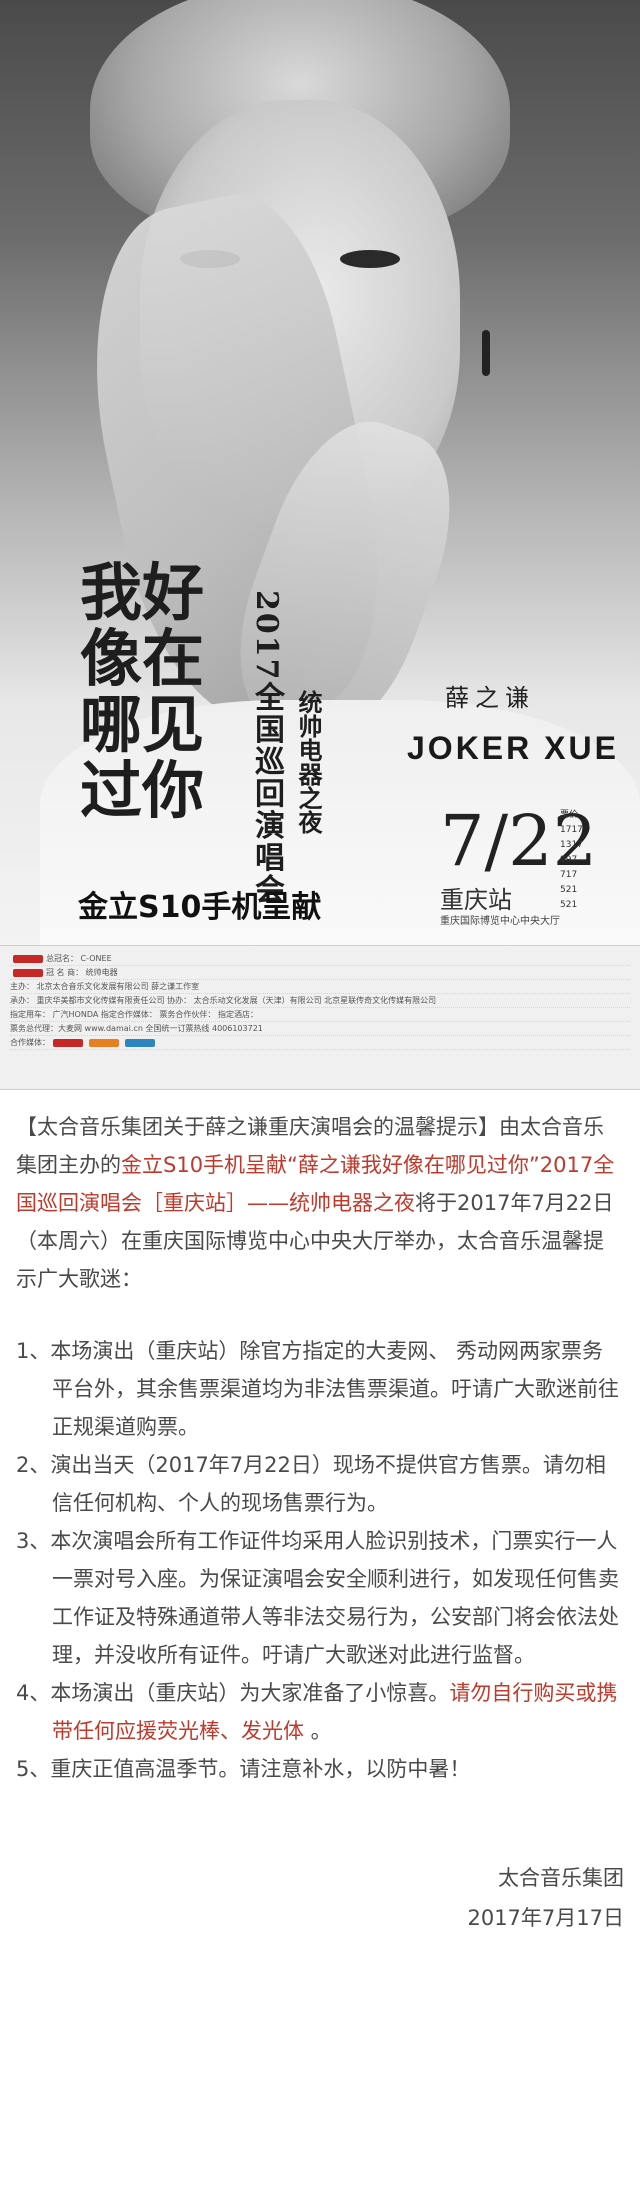  I want to click on credit-row: 冠 名 商： 统帅电器, so click(320, 973).